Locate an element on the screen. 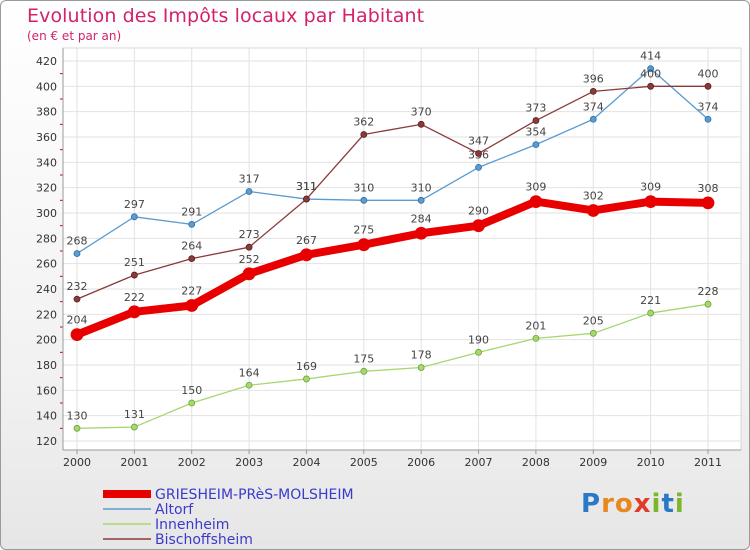  legend-label: Innenheim is located at coordinates (192, 525).